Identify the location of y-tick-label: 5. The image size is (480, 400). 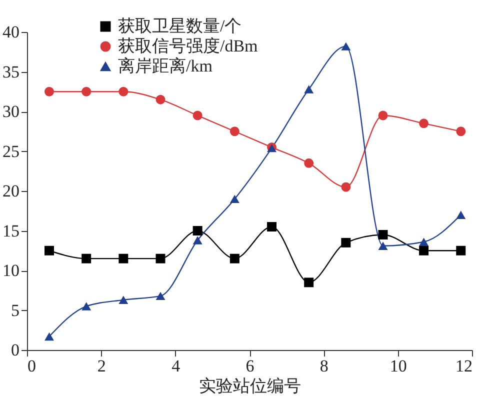
(15, 310).